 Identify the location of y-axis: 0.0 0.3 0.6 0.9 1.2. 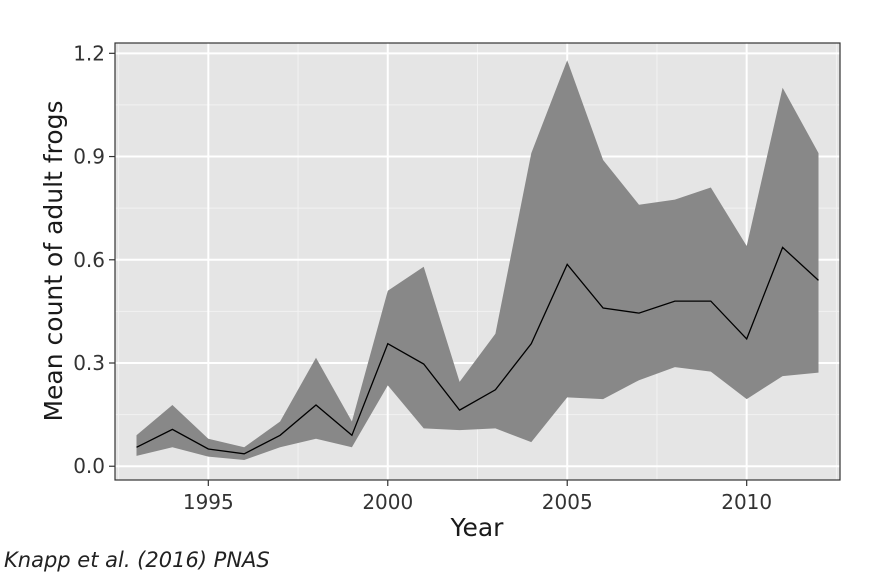
(94, 259).